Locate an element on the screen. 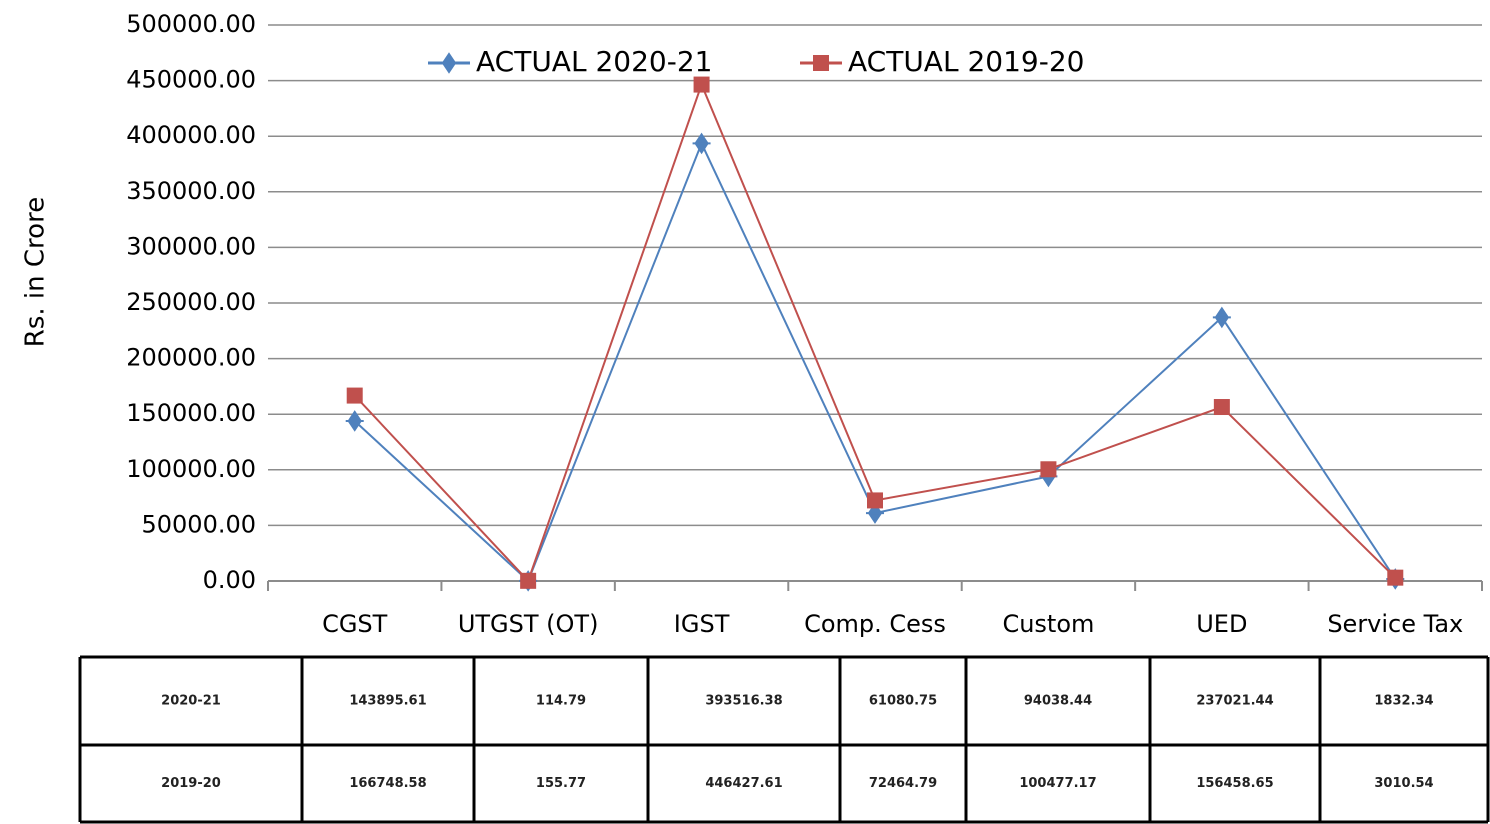  table-cell: 3010.54 is located at coordinates (1403, 783).